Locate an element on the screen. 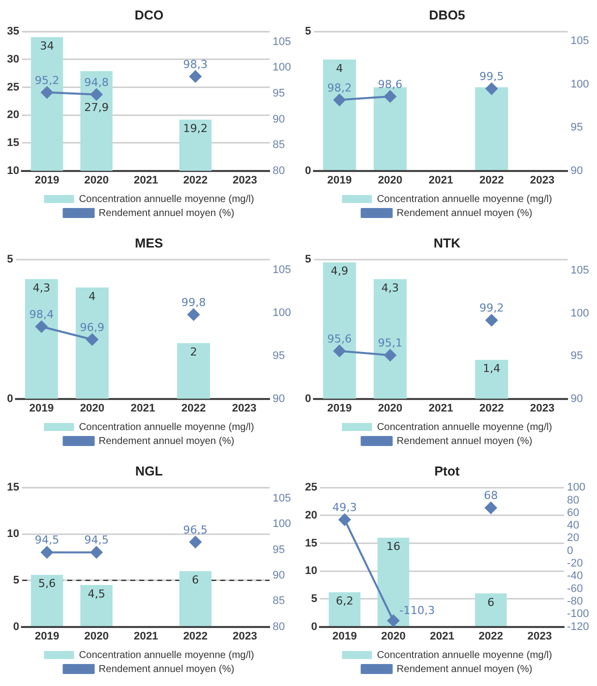 The height and width of the screenshot is (686, 597). chart-title: Ptot is located at coordinates (447, 470).